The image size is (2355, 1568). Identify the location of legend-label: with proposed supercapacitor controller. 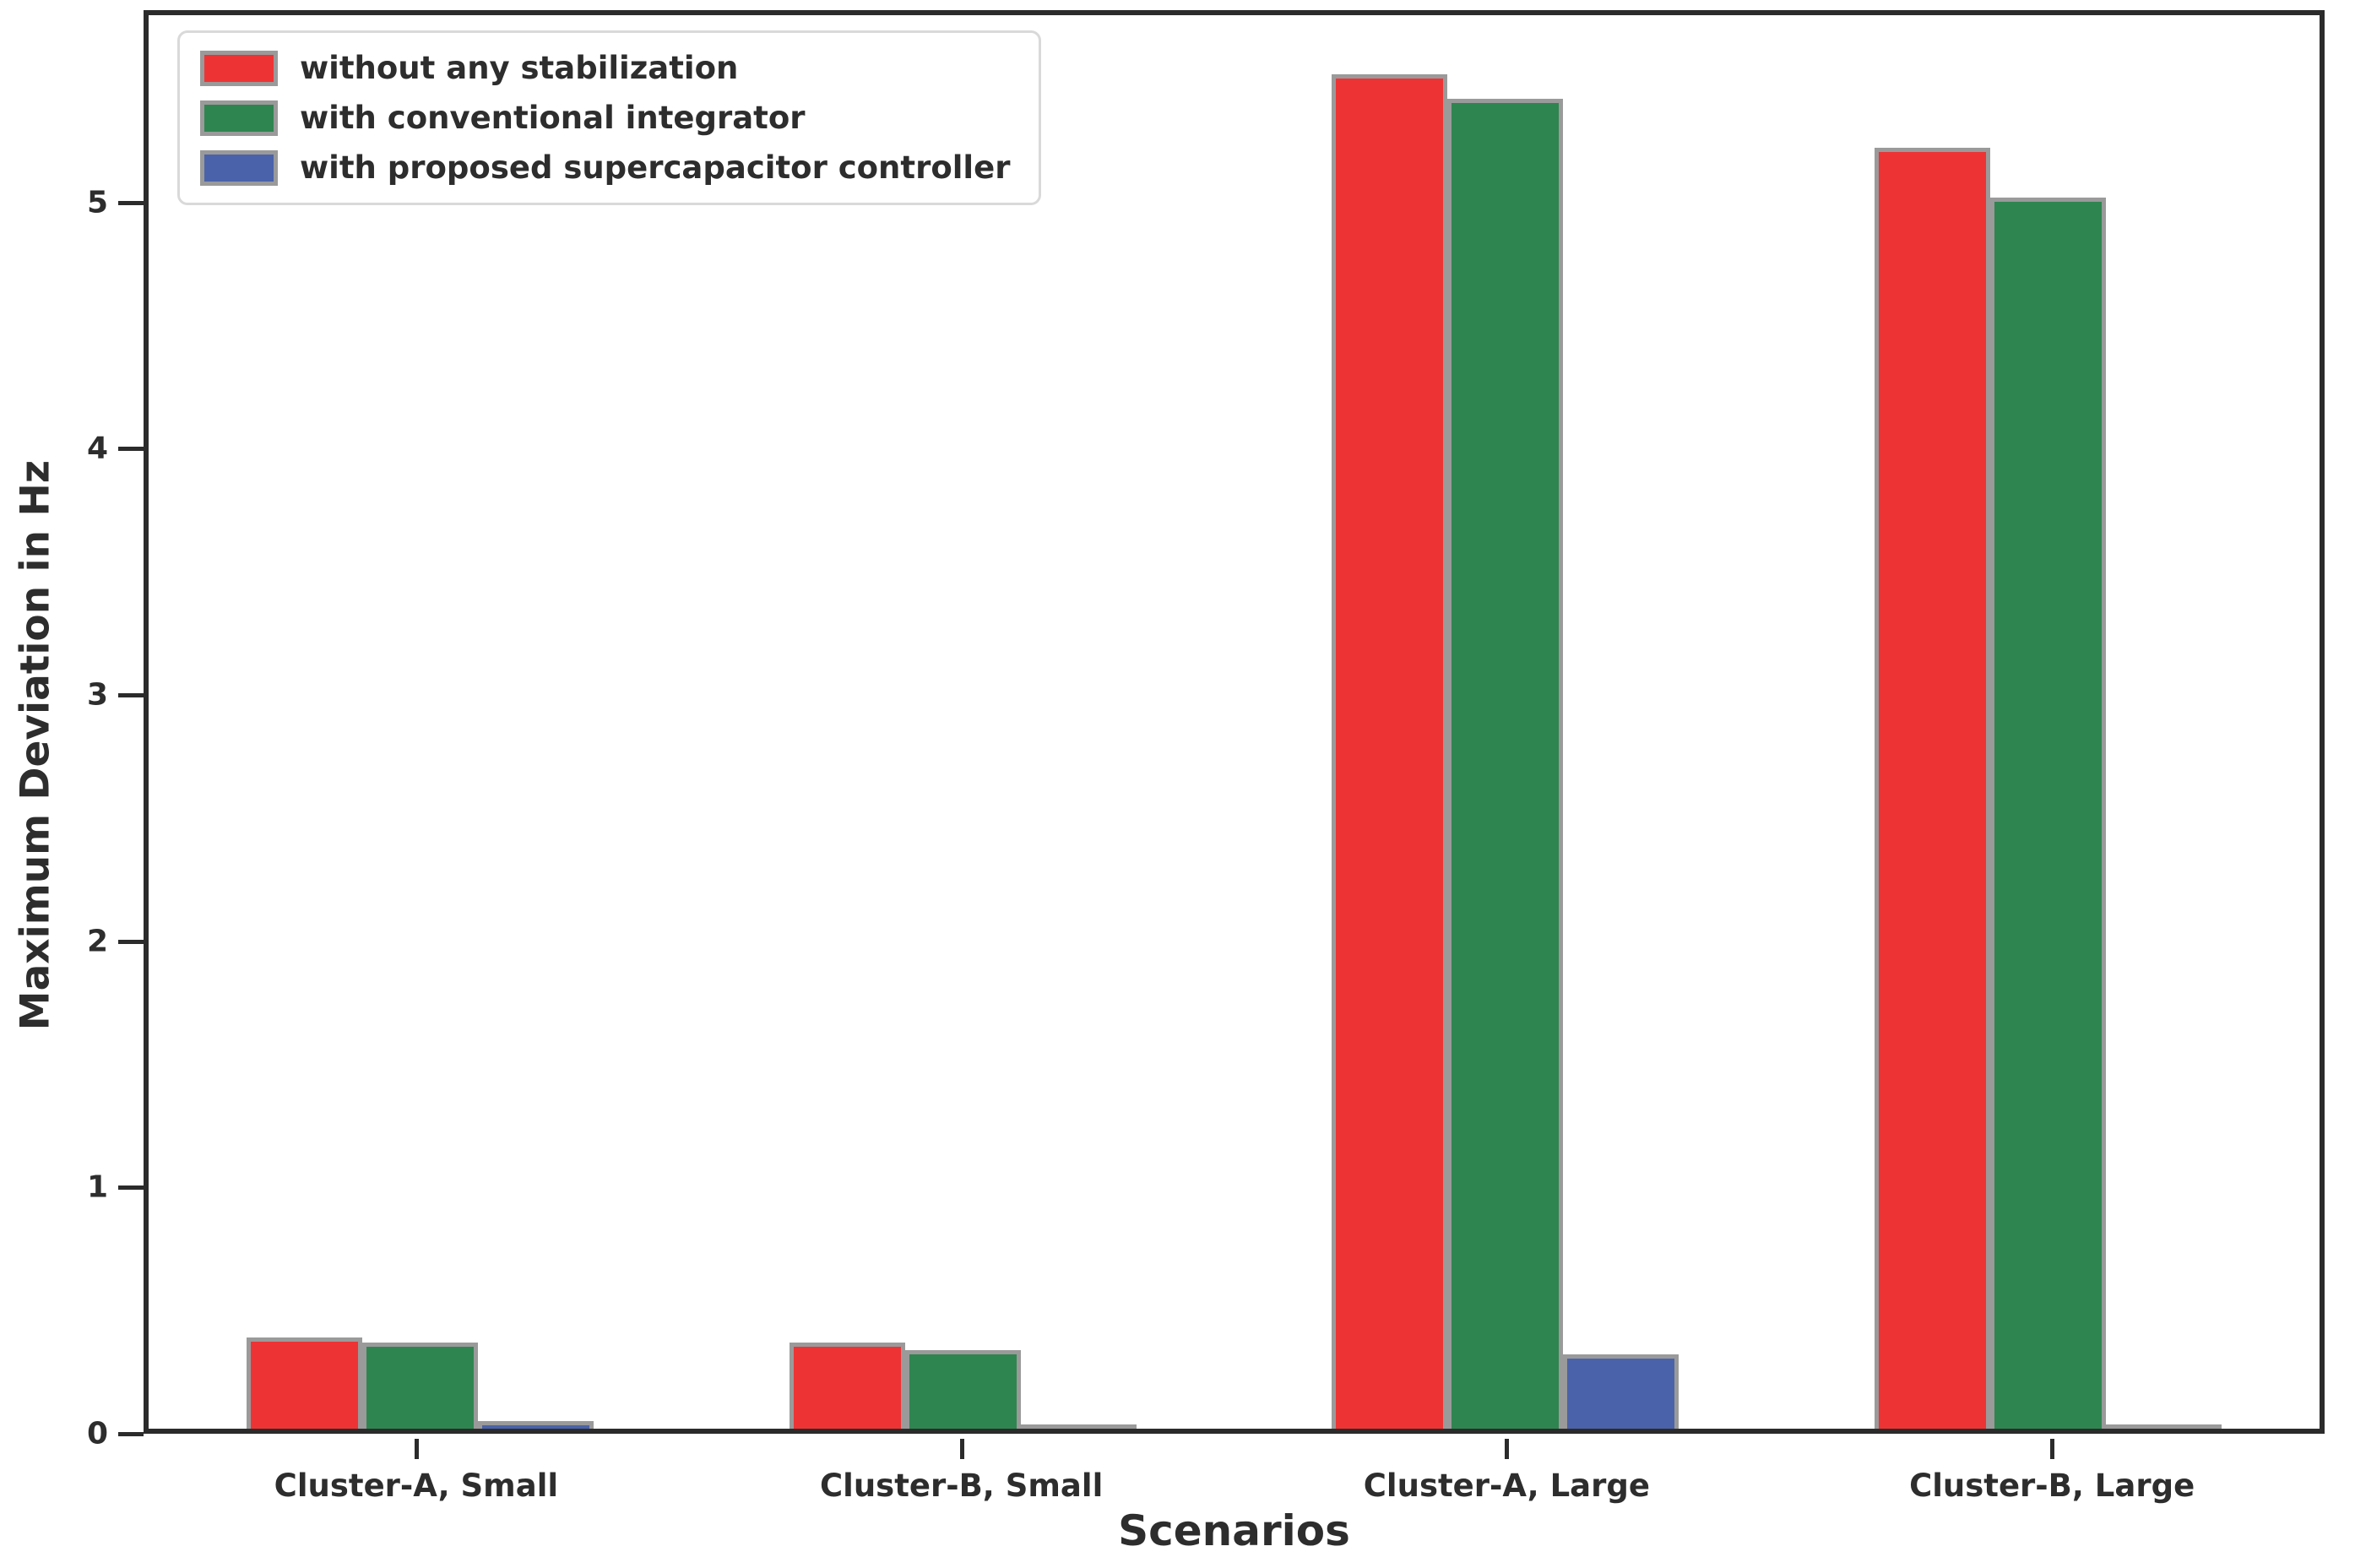
(655, 167).